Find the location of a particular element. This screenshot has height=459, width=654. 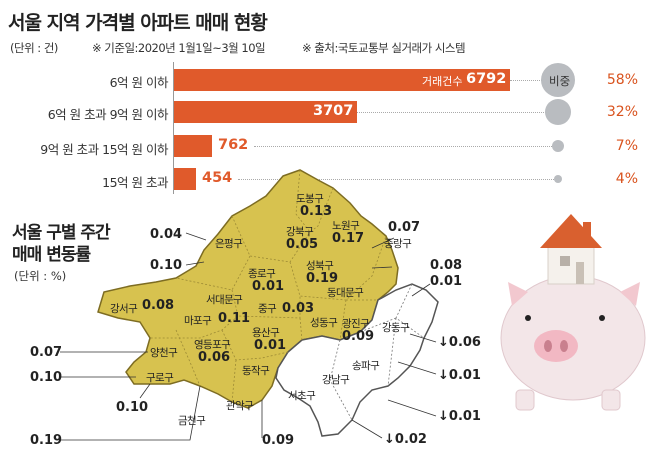

map-title-line: 매매 변동률 is located at coordinates (51, 255).